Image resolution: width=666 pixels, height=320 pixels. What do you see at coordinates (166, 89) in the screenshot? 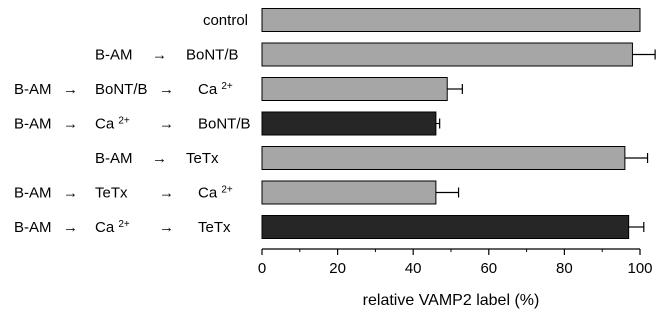
I see `arrow-glyph-2-1: →` at bounding box center [166, 89].